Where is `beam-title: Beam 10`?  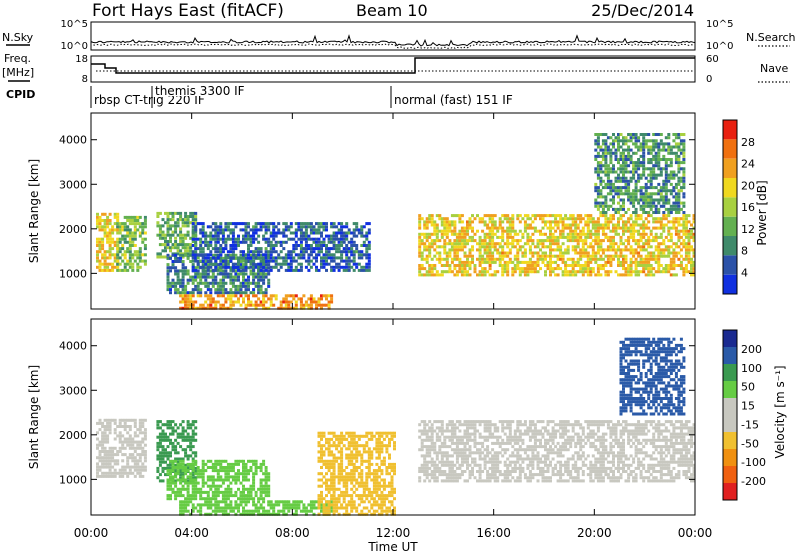 beam-title: Beam 10 is located at coordinates (392, 10).